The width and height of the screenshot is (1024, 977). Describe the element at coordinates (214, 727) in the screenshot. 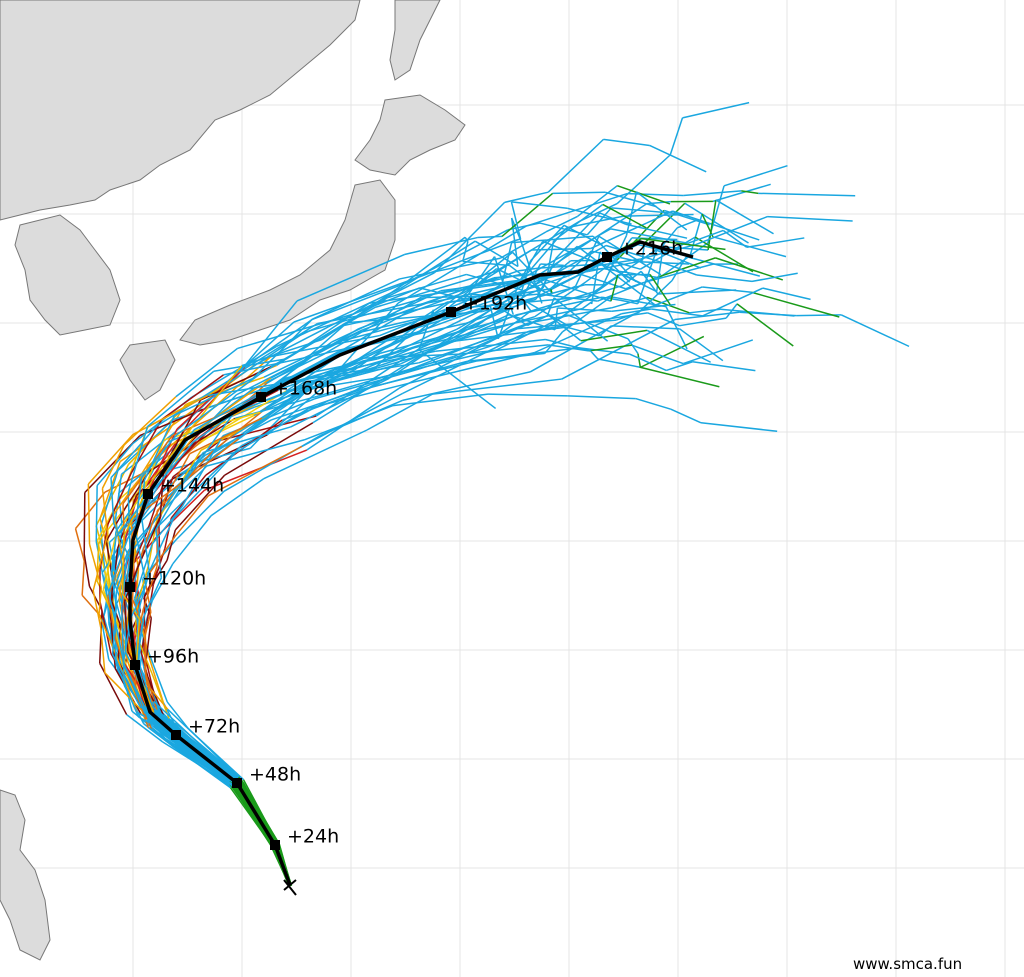

I see `time-label: +72h` at that location.